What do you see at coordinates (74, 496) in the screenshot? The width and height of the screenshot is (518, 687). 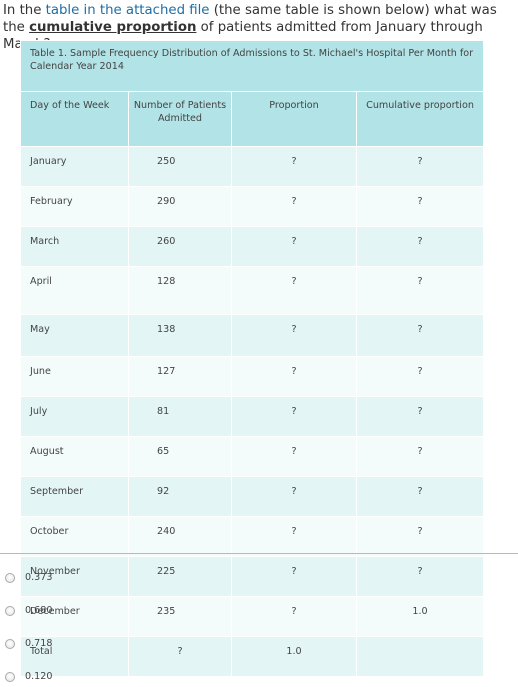 I see `month-cell: September` at bounding box center [74, 496].